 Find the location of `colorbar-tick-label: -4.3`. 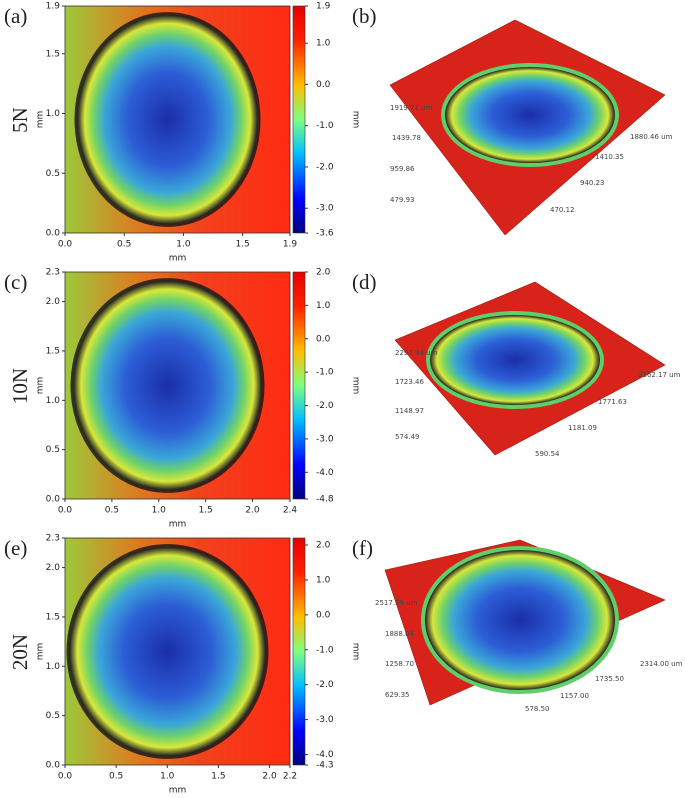

colorbar-tick-label: -4.3 is located at coordinates (325, 766).